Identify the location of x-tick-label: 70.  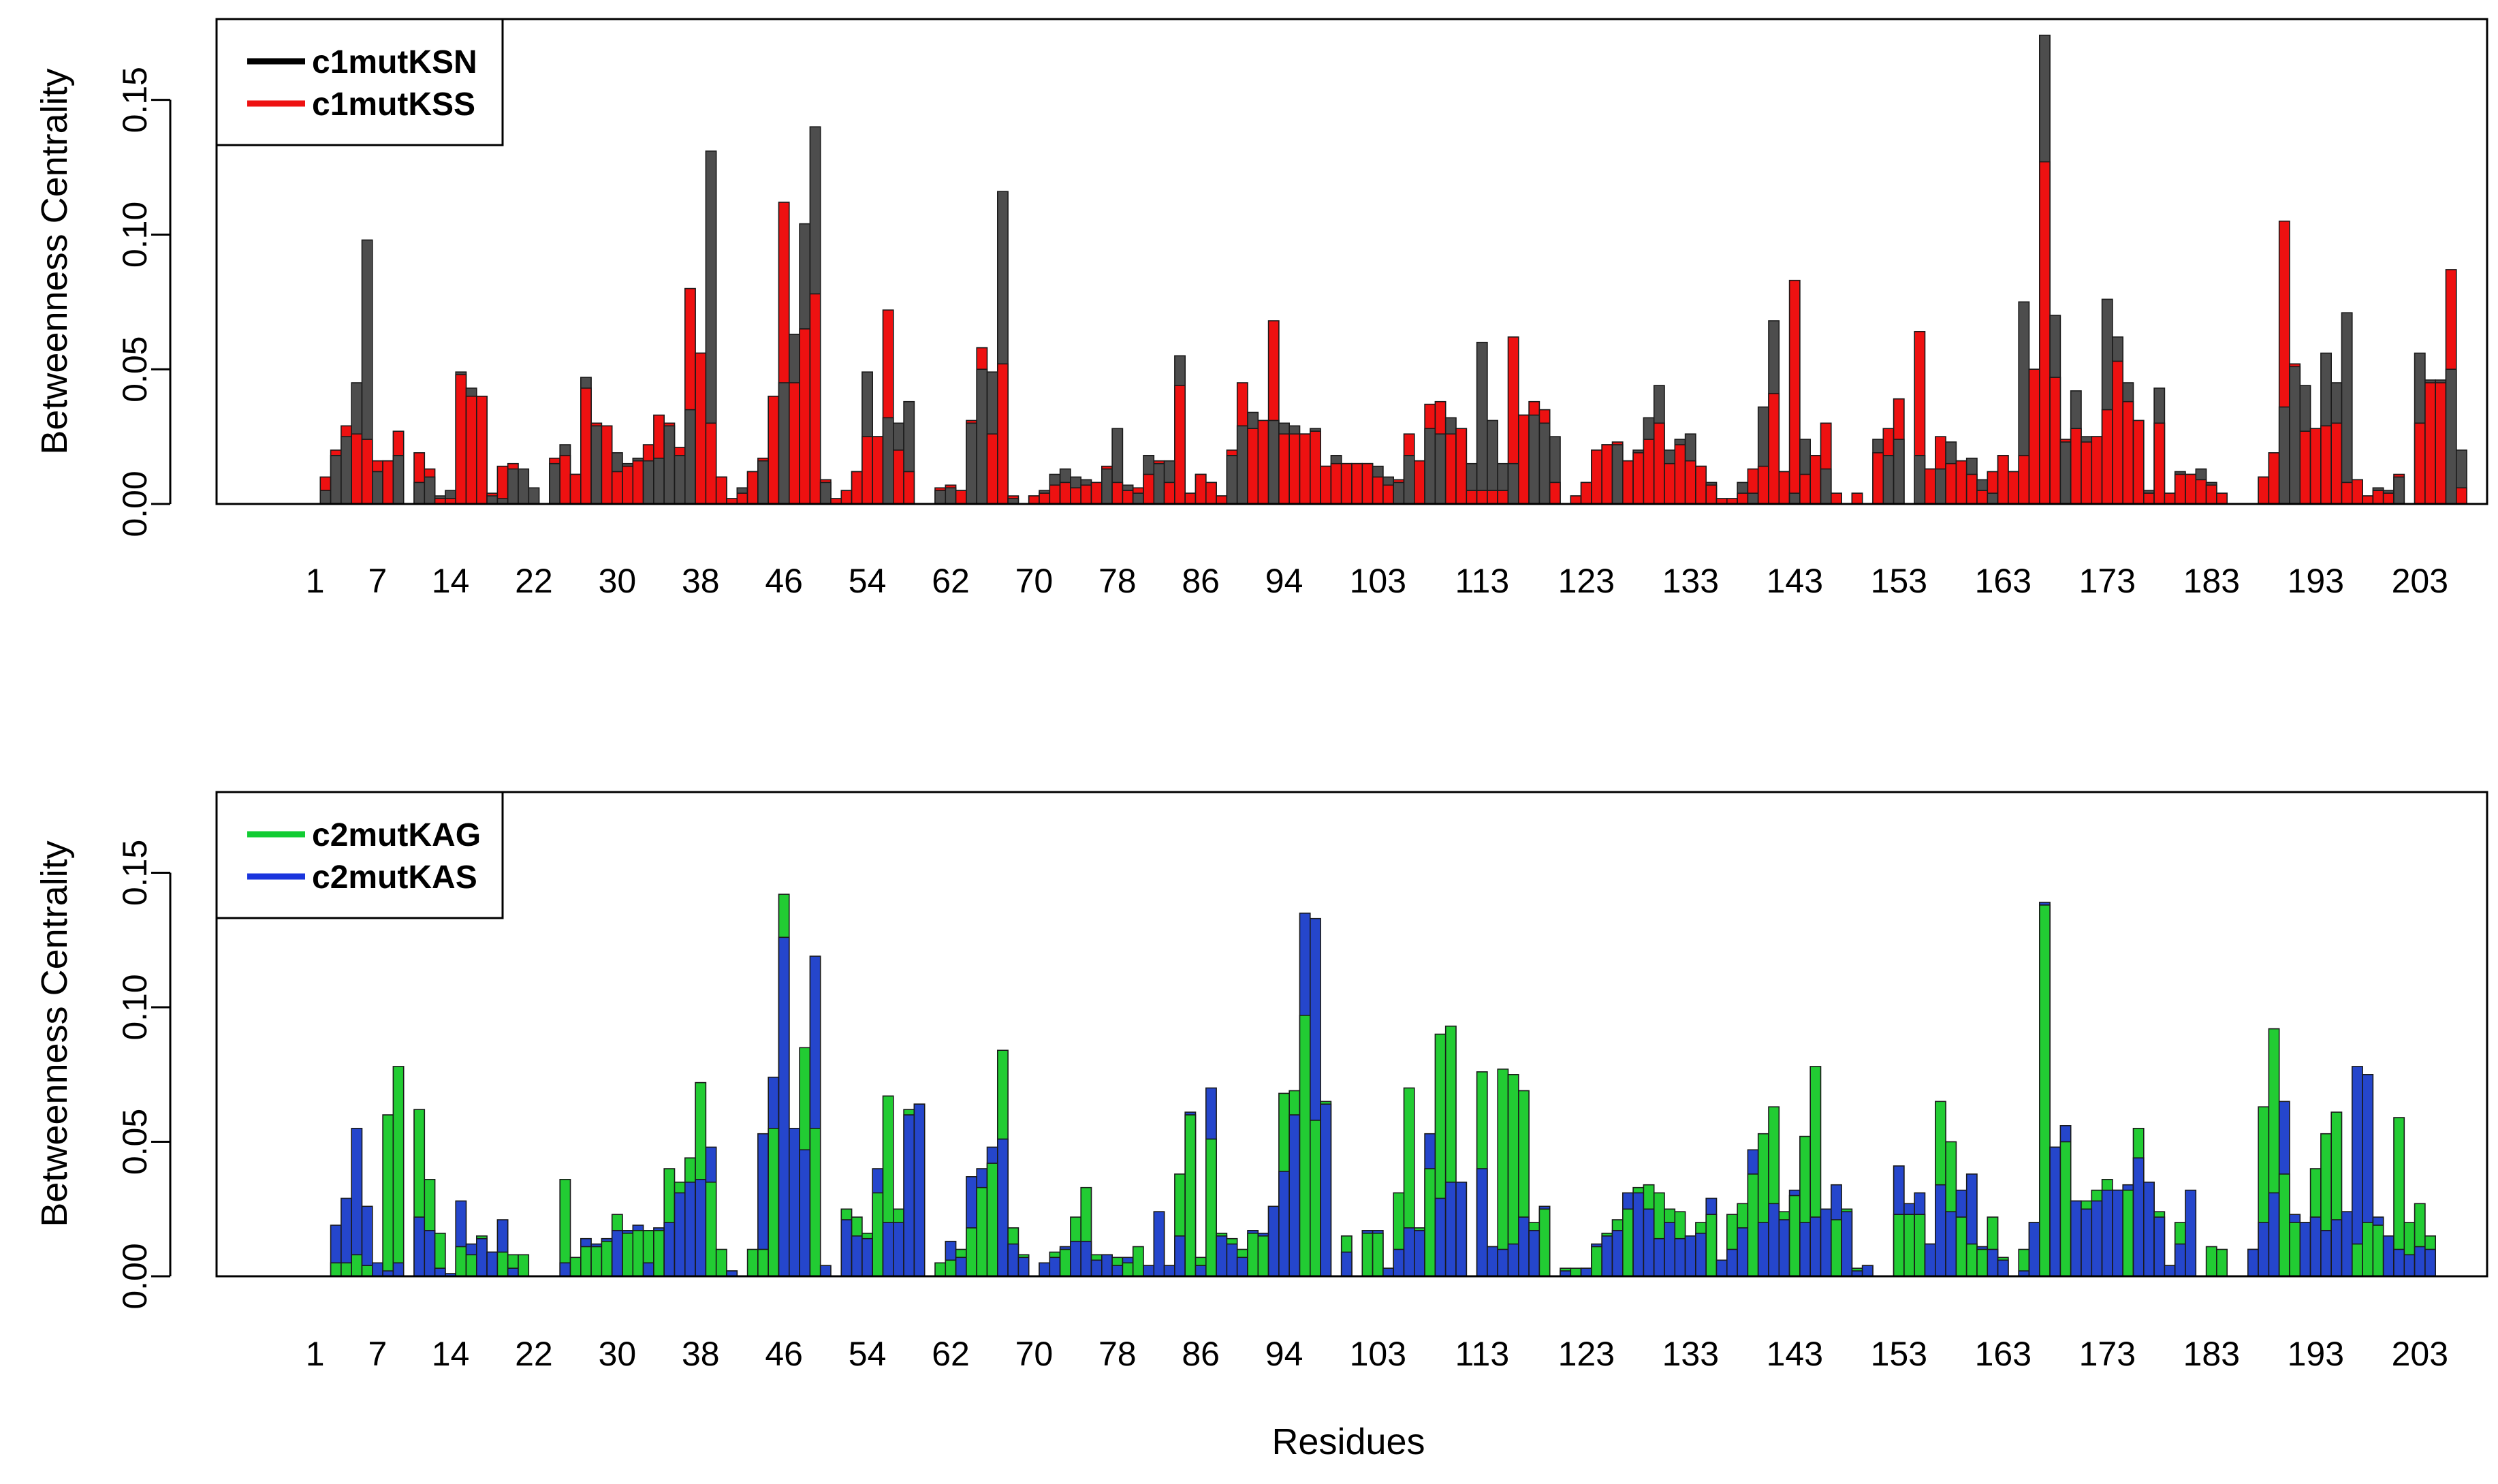
(1034, 581).